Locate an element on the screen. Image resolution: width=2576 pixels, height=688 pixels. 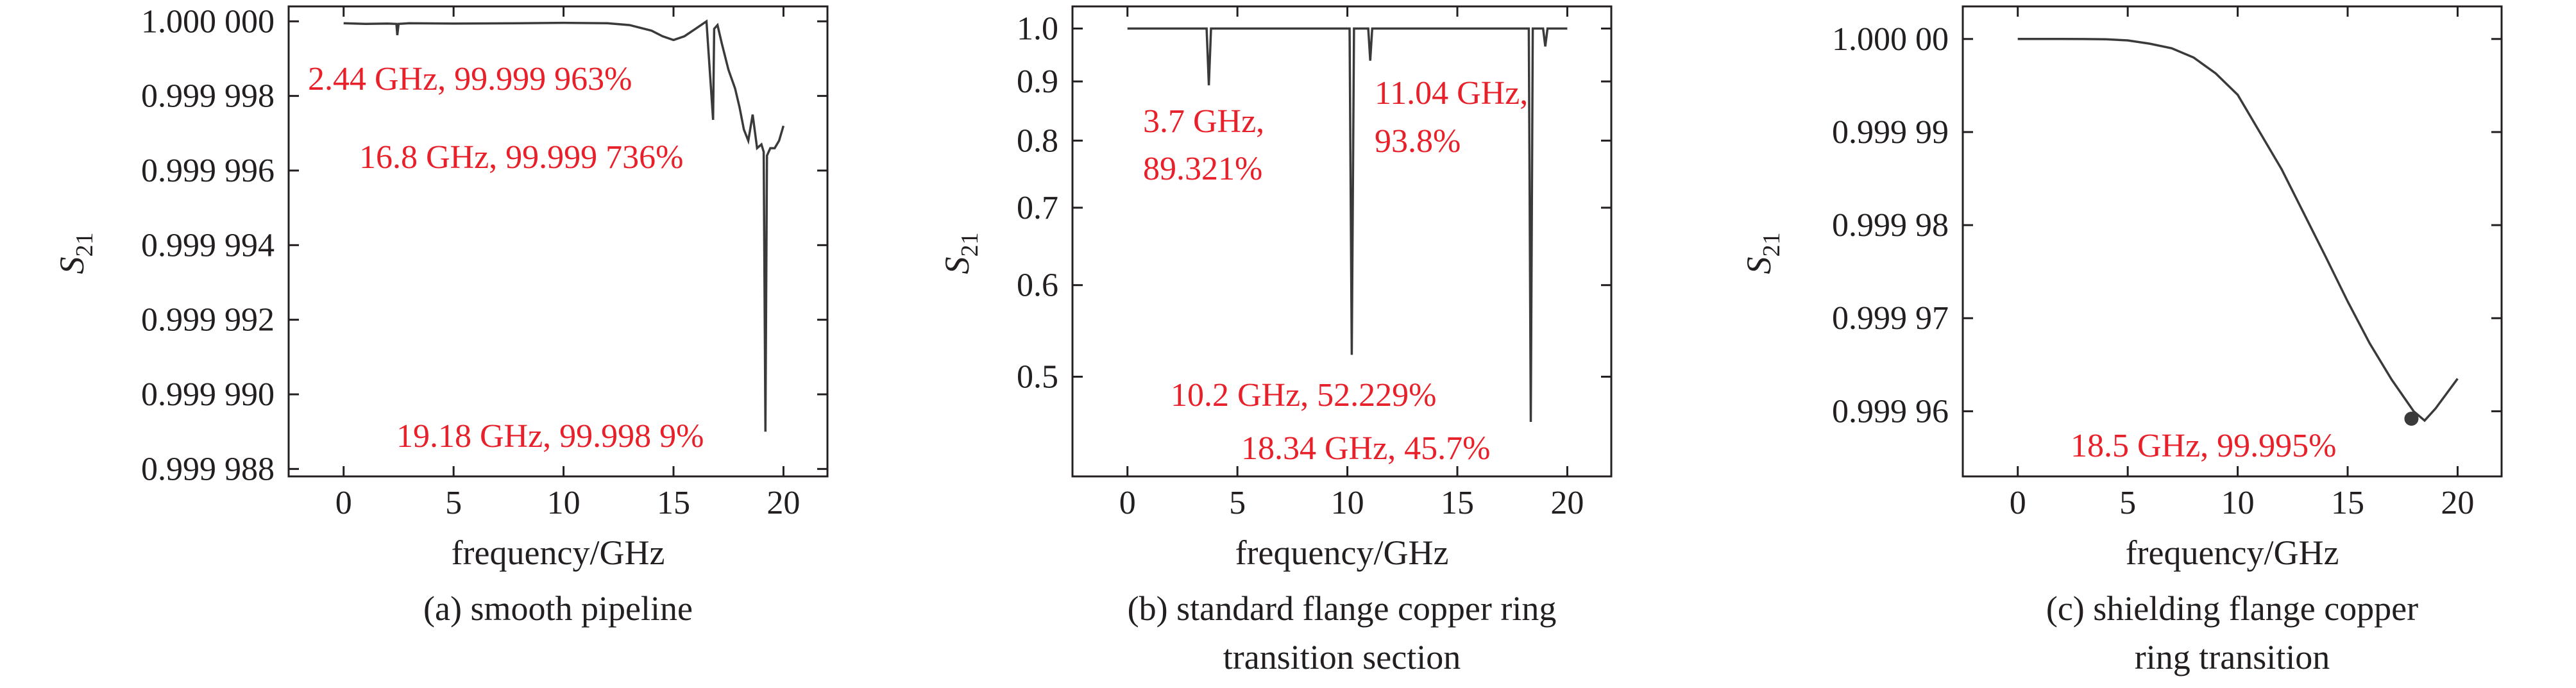
y-tick-label: 1.000 000 is located at coordinates (208, 21).